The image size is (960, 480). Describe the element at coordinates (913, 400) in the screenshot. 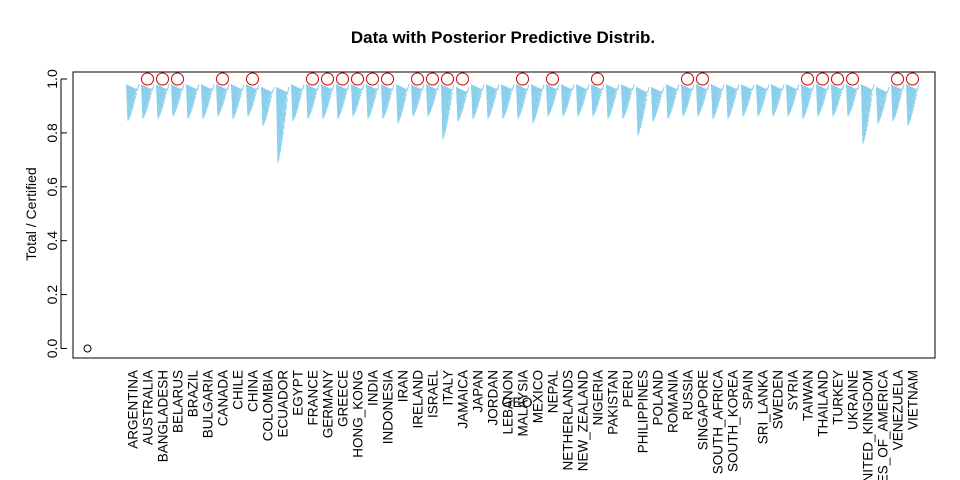

I see `x-tick-label: VIETNAM` at that location.